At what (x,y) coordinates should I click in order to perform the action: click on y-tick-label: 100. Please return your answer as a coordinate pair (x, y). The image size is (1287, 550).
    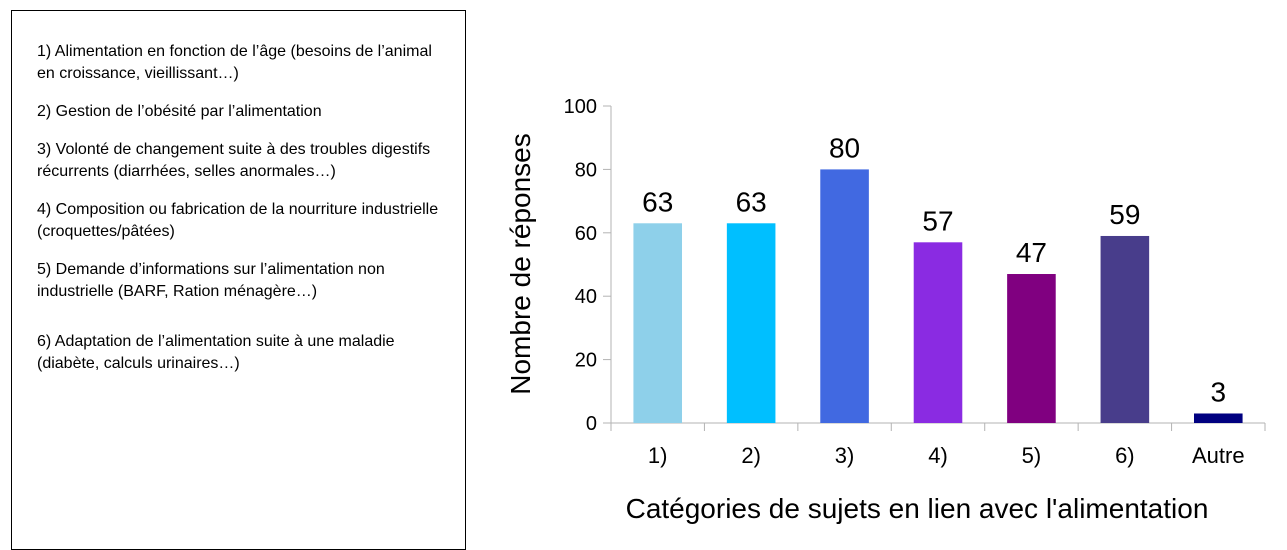
    Looking at the image, I should click on (580, 107).